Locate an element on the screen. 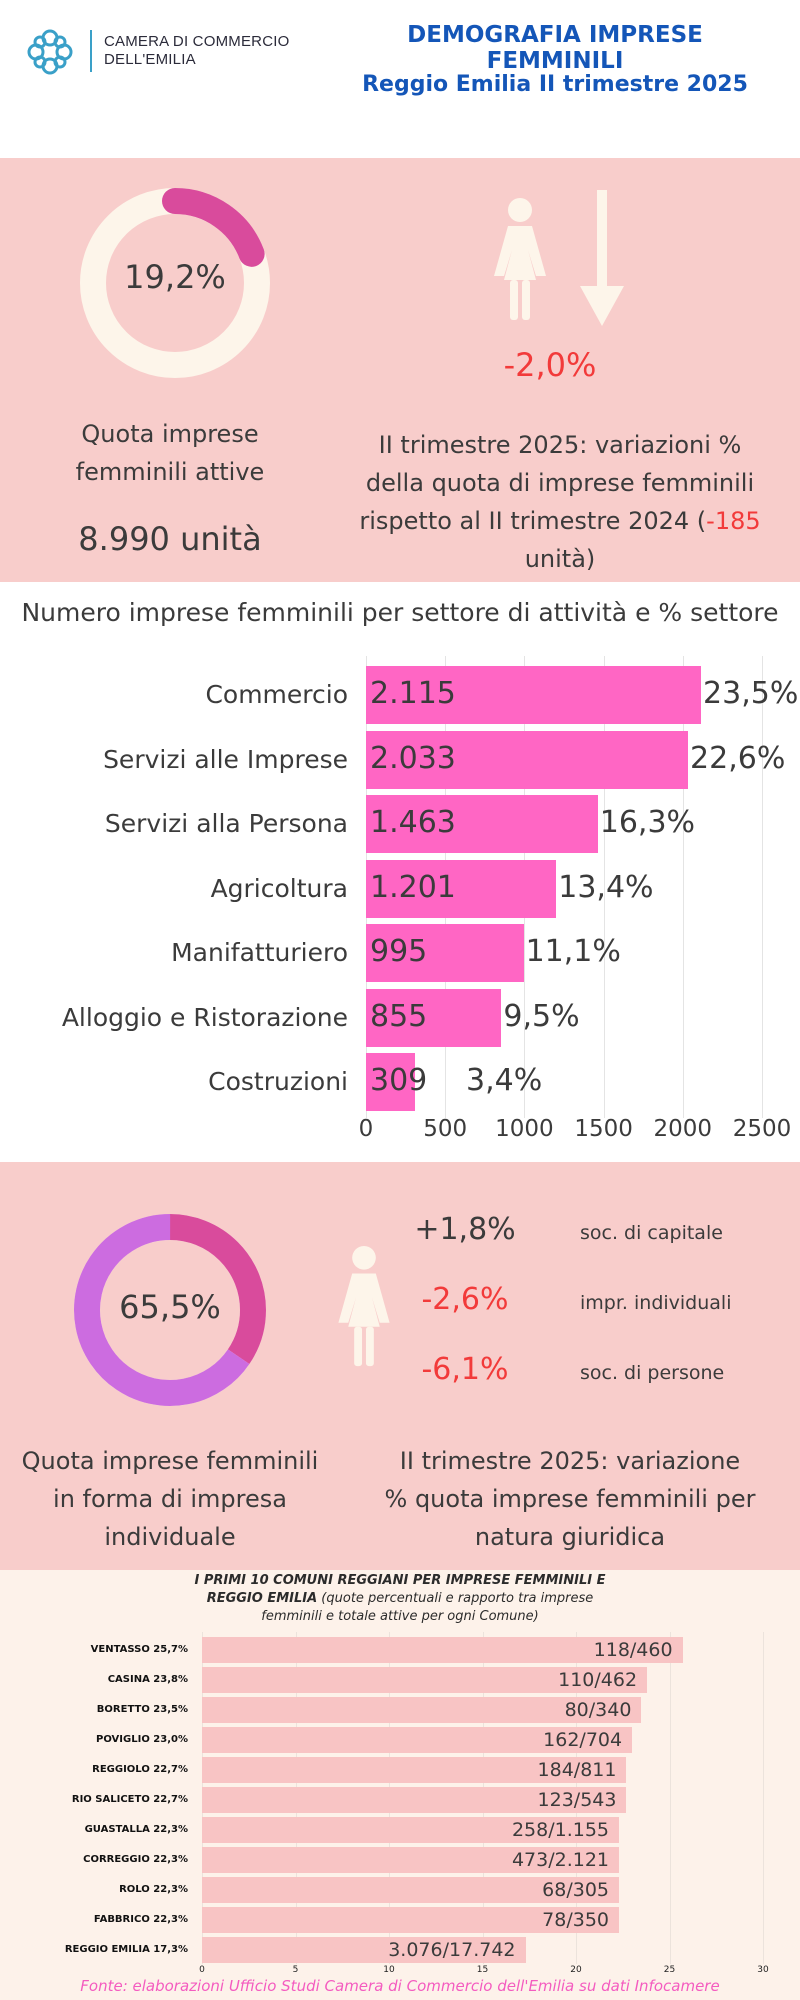 The image size is (800, 2000). comuni-category-label: VENTASSO 25,7% is located at coordinates (113, 1649).